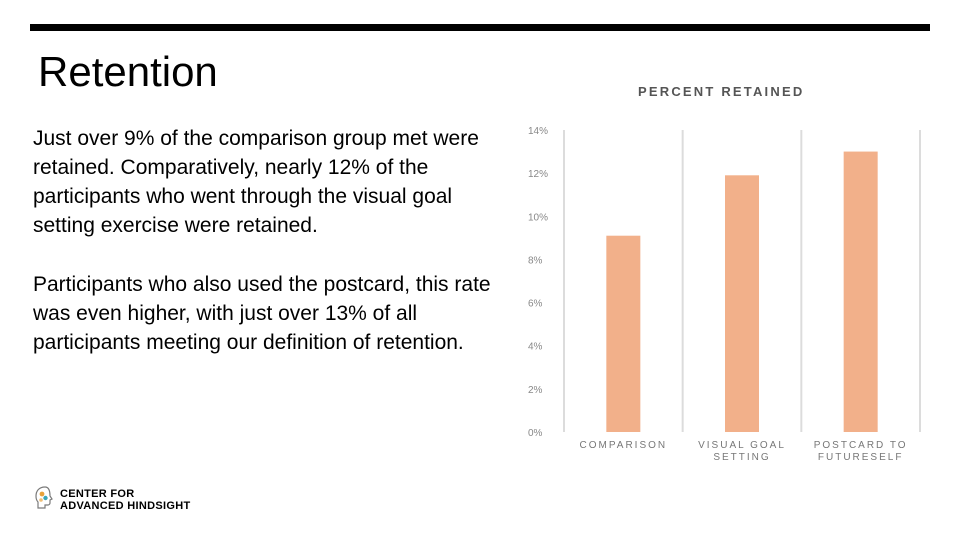 The width and height of the screenshot is (960, 540). I want to click on chart-title: PERCENT RETAINED, so click(721, 91).